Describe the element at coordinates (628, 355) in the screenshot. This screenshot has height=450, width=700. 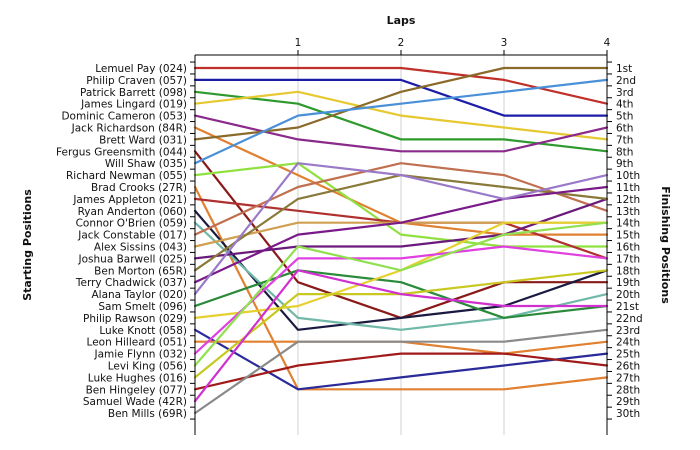
I see `finish-position-label: 25th` at that location.